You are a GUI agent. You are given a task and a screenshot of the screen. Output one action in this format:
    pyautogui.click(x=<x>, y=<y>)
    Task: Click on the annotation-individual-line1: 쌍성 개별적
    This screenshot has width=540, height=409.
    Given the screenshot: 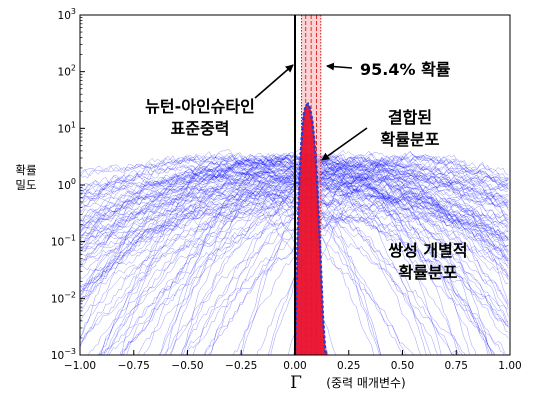 What is the action you would take?
    pyautogui.click(x=427, y=250)
    